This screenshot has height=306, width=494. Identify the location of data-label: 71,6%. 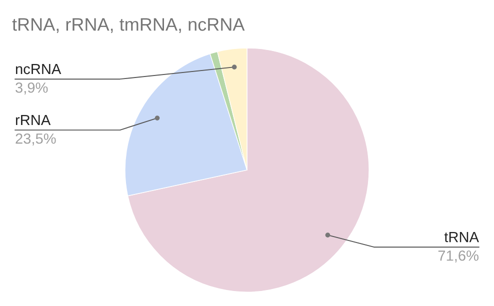
(458, 256).